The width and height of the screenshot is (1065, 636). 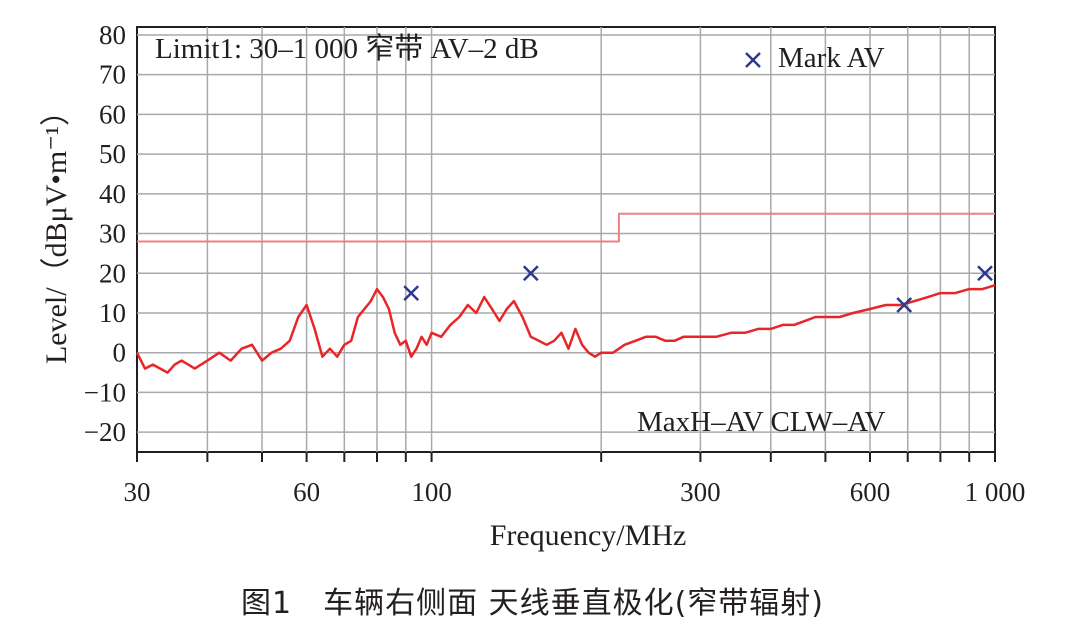 I want to click on x-tick-label: 600, so click(x=870, y=492).